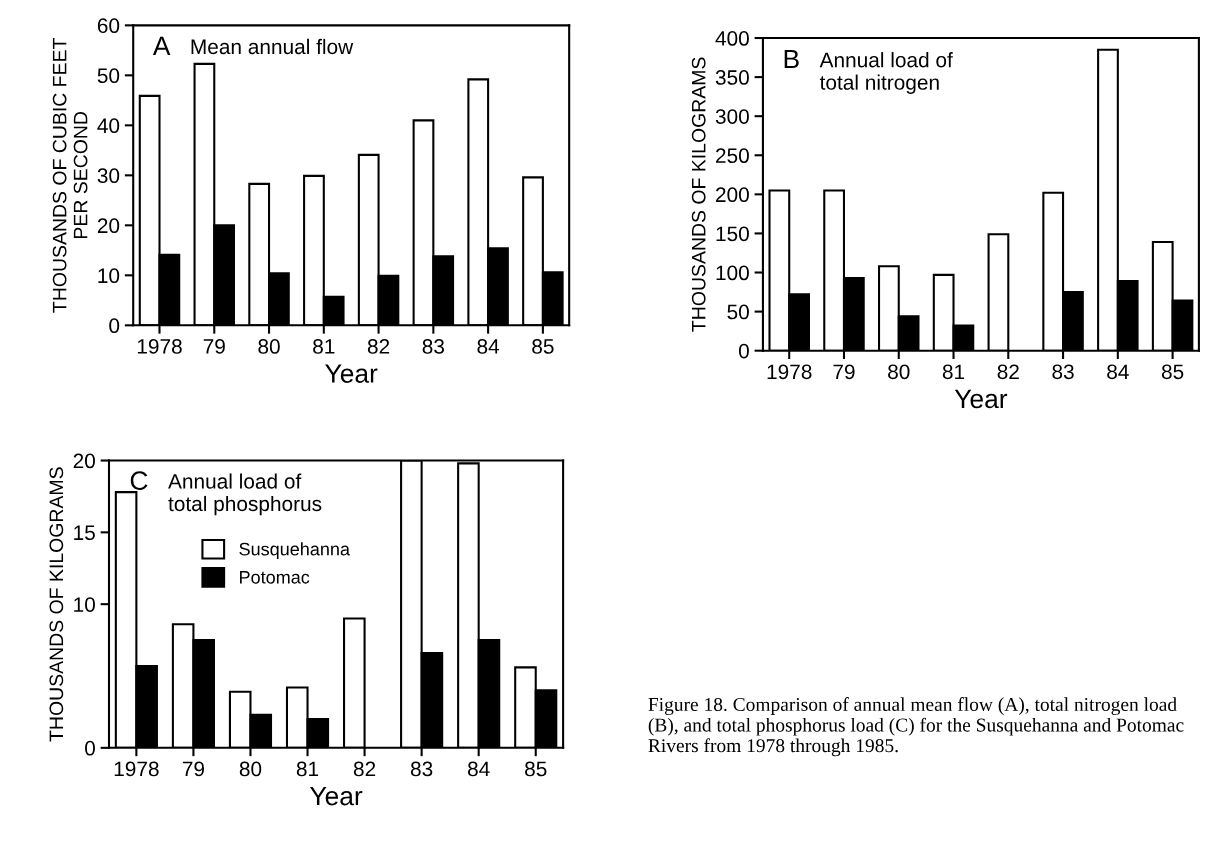 This screenshot has height=845, width=1211. Describe the element at coordinates (275, 577) in the screenshot. I see `legend-label: Potomac` at that location.